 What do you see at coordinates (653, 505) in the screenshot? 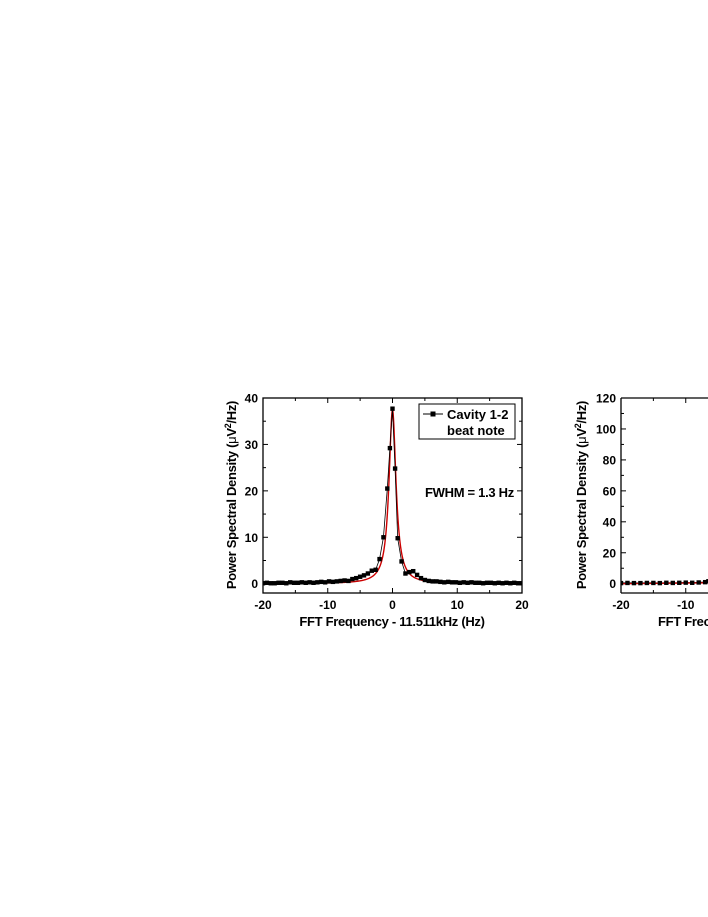
I see `x-ticks-right: -20 -10` at bounding box center [653, 505].